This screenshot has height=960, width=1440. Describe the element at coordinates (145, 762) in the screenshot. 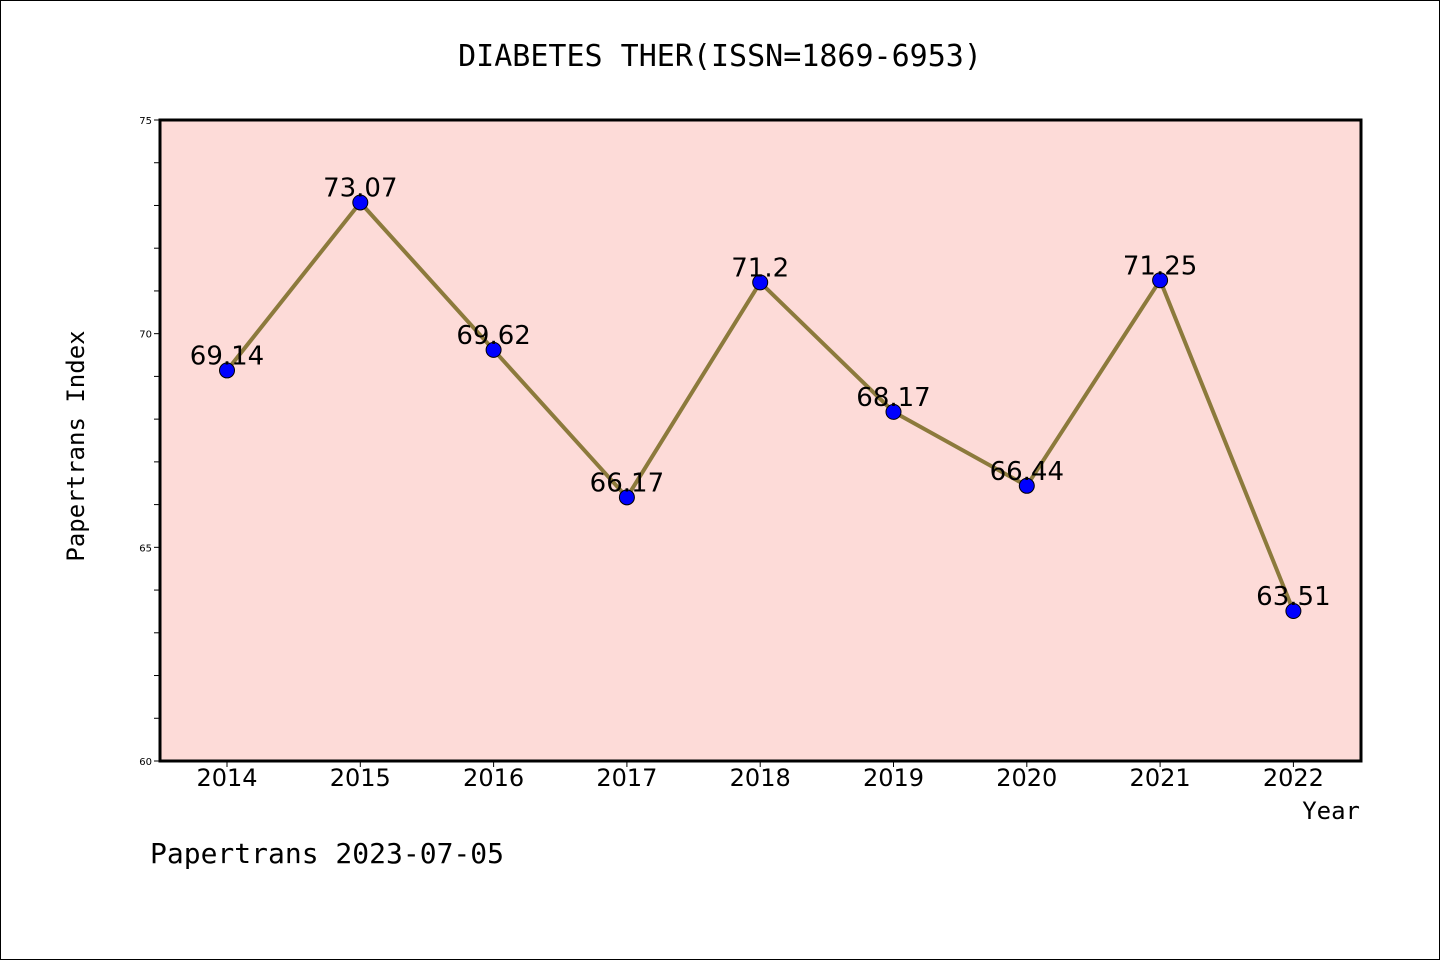

I see `y-tick-label: 60` at that location.